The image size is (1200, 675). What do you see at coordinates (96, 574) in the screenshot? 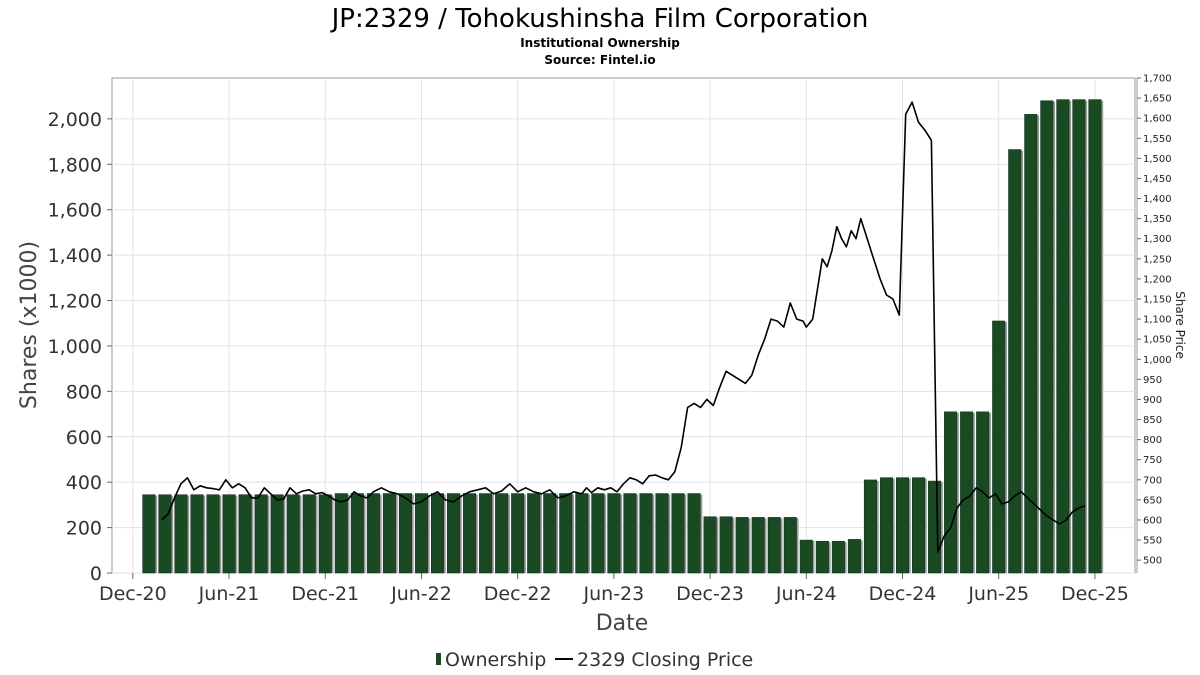
I see `y-tick-label-left: 0` at bounding box center [96, 574].